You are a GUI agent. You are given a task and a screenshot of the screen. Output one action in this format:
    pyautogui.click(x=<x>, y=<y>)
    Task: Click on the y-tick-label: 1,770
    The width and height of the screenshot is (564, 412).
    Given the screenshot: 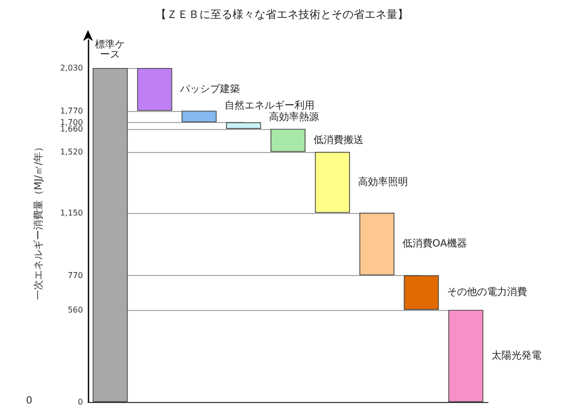 What is the action you would take?
    pyautogui.click(x=71, y=111)
    